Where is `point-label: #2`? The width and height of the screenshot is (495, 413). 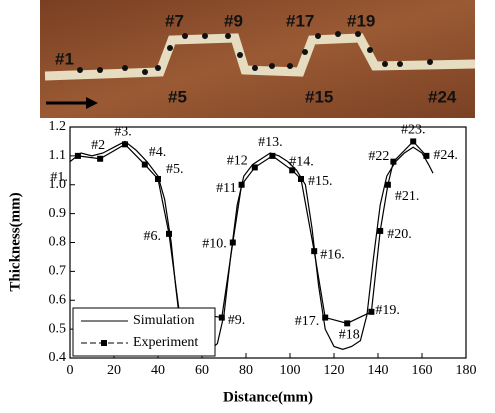
point-label: #2 is located at coordinates (98, 145).